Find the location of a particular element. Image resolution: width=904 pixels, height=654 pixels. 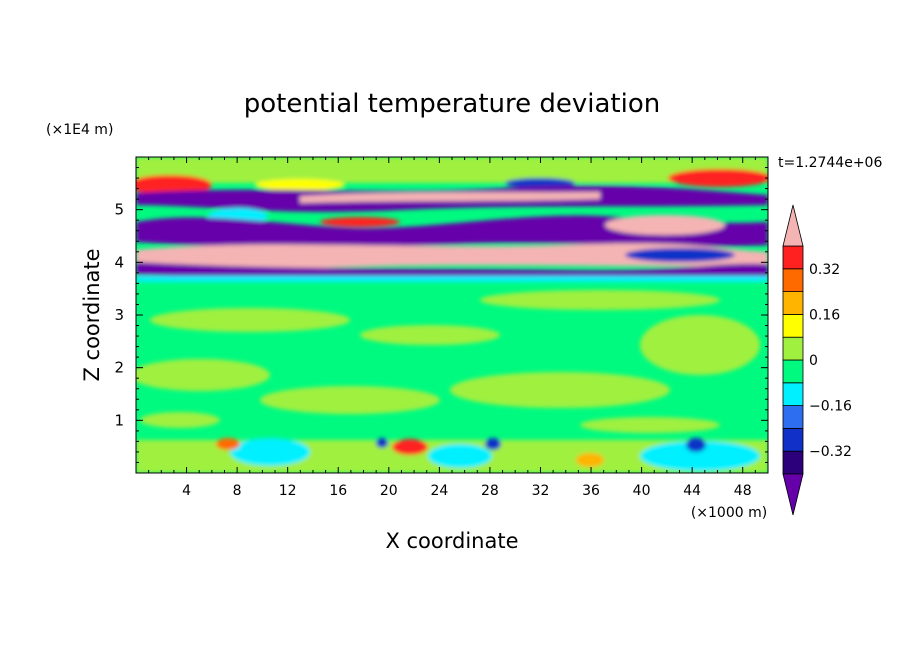

y-tick-label: 1 is located at coordinates (119, 420).